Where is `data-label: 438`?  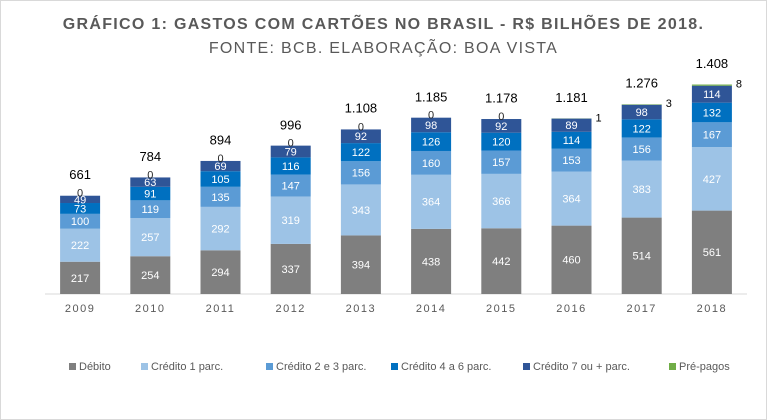 data-label: 438 is located at coordinates (431, 262).